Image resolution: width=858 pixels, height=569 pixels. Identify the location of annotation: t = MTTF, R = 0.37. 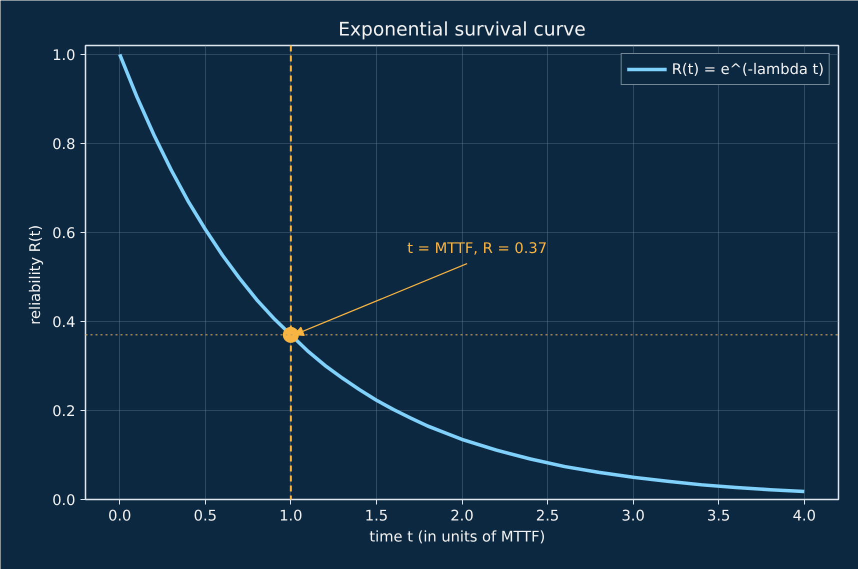
(477, 248).